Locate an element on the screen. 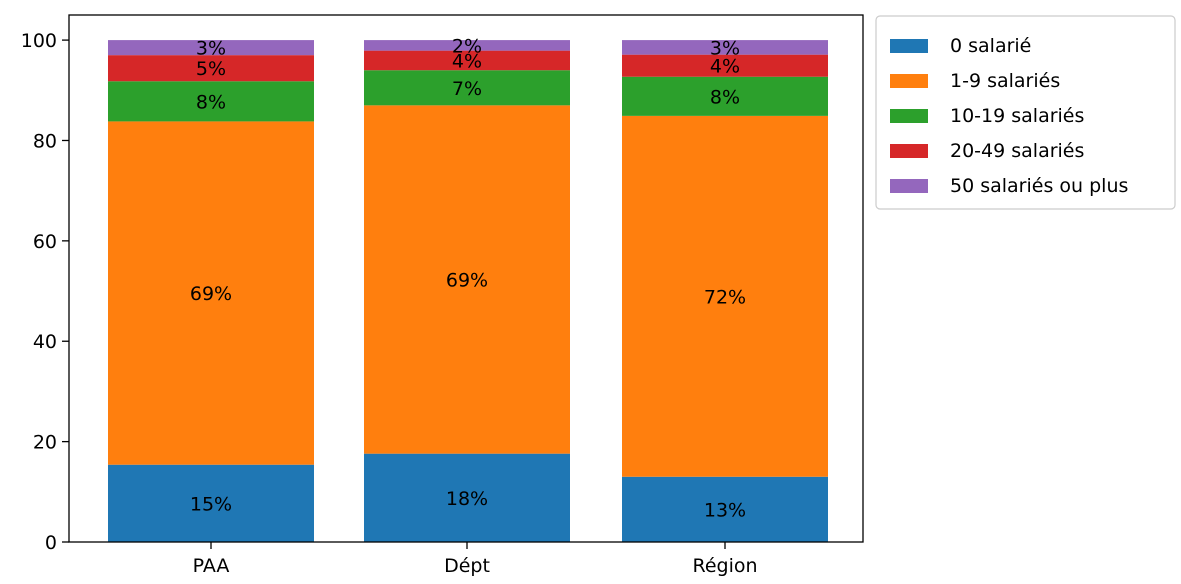 This screenshot has height=584, width=1181. x-axis: PAA Dépt Région is located at coordinates (475, 559).